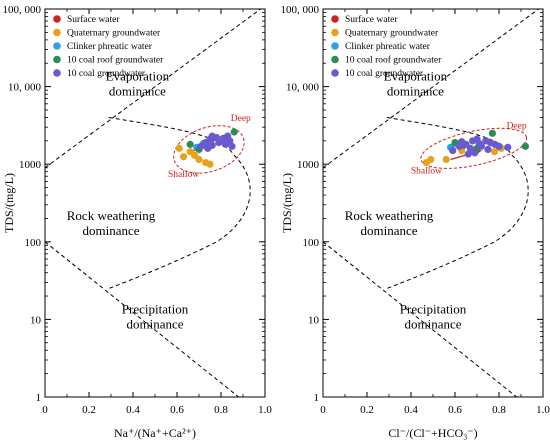  I want to click on legend-label: 10 coal roof groundwater, so click(115, 60).